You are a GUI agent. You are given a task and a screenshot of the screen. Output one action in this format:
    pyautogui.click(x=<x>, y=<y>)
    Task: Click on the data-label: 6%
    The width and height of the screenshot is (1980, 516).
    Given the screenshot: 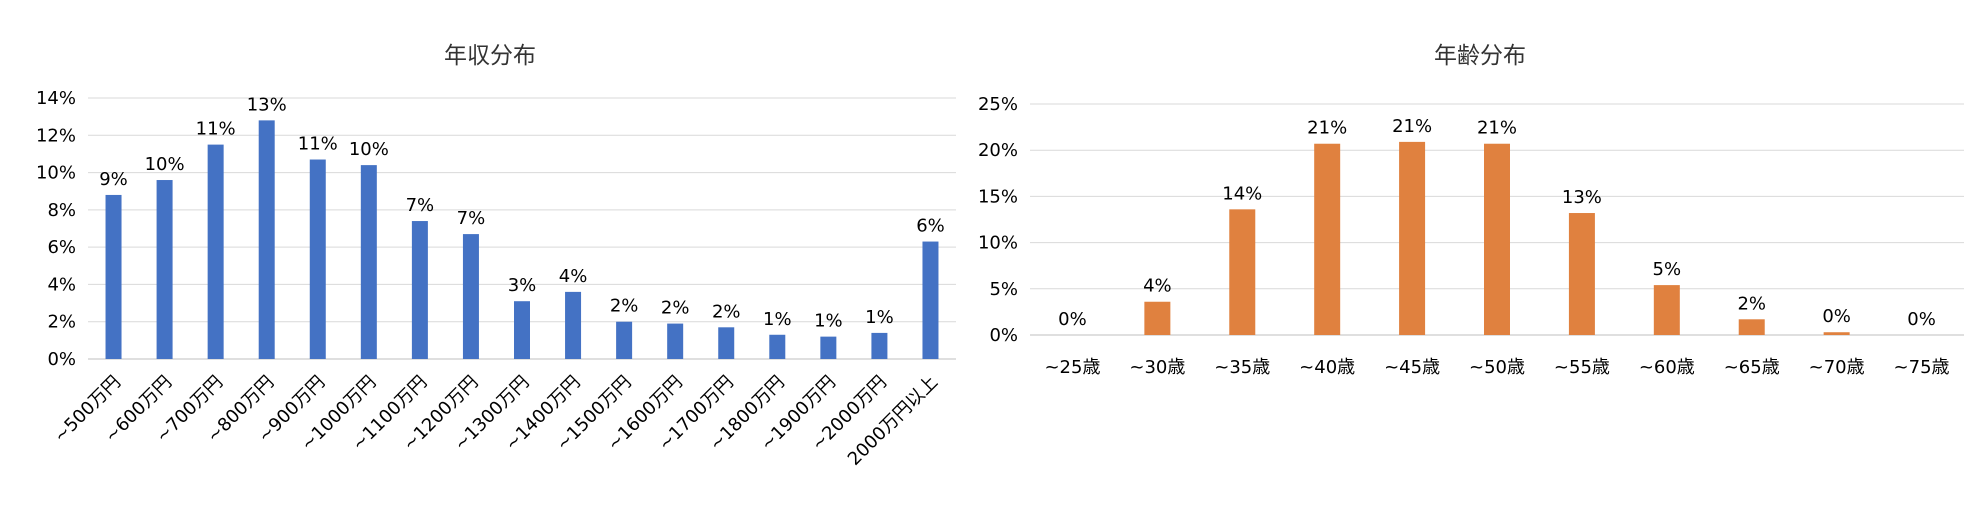 What is the action you would take?
    pyautogui.click(x=930, y=226)
    